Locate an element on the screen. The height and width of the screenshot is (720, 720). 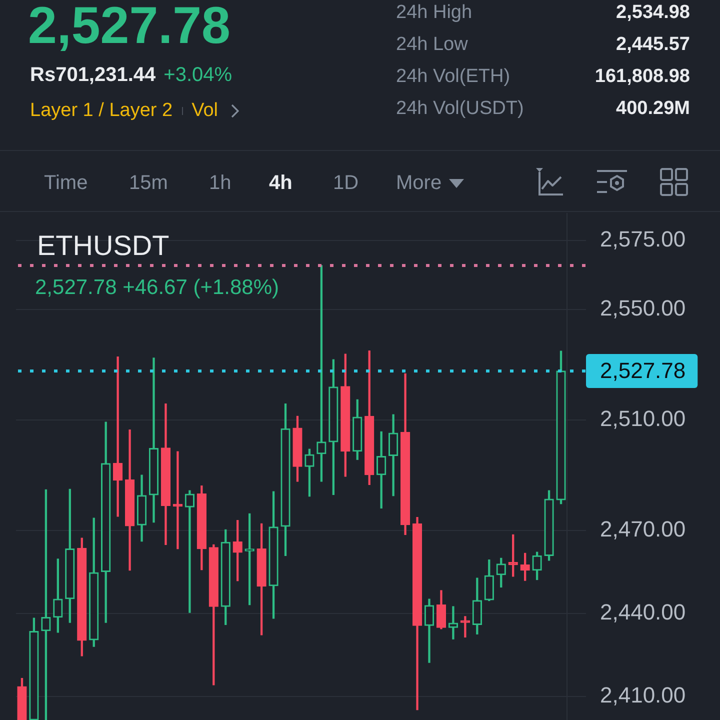
text: 1h is located at coordinates (220, 183).